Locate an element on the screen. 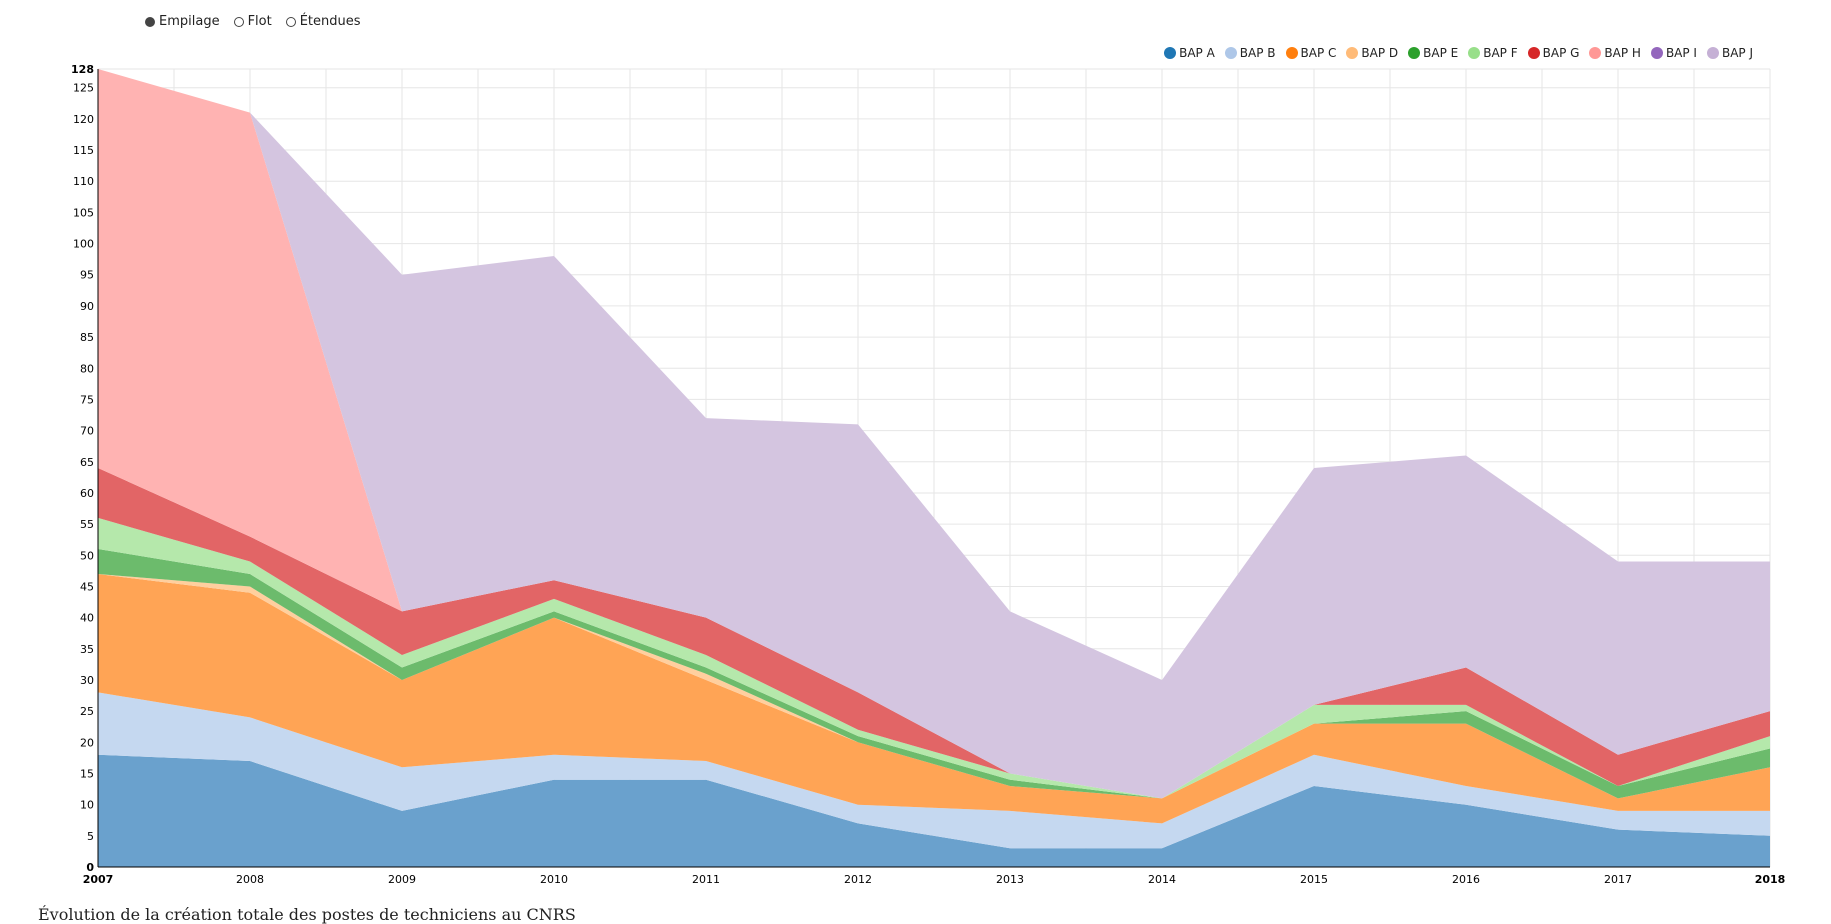 This screenshot has width=1831, height=924. legend-item-bap-e: BAP E is located at coordinates (1433, 53).